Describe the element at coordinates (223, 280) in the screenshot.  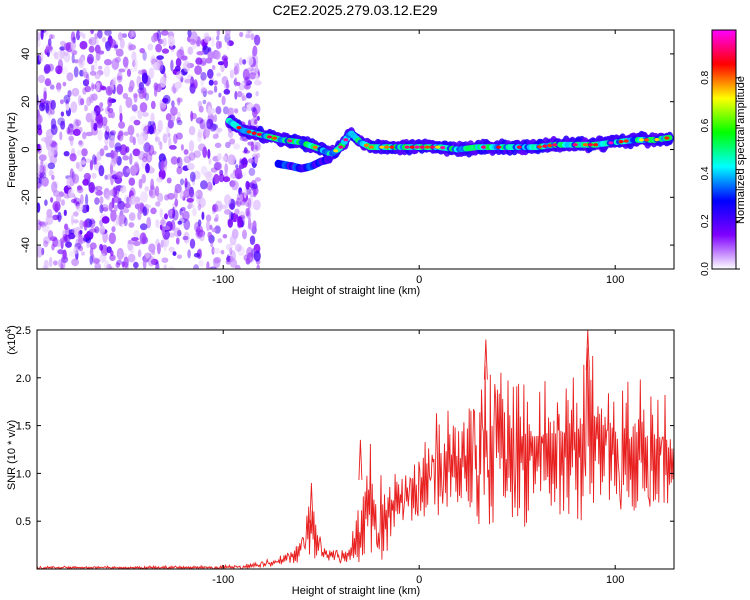
I see `spectrogram-x-tick-label: -100` at that location.